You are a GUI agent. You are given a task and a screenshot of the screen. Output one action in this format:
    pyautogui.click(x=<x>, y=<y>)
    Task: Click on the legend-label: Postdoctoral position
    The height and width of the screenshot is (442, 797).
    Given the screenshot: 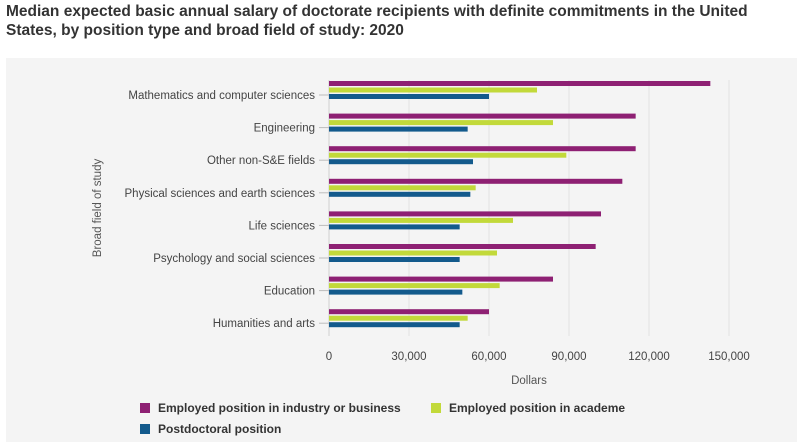 What is the action you would take?
    pyautogui.click(x=220, y=429)
    